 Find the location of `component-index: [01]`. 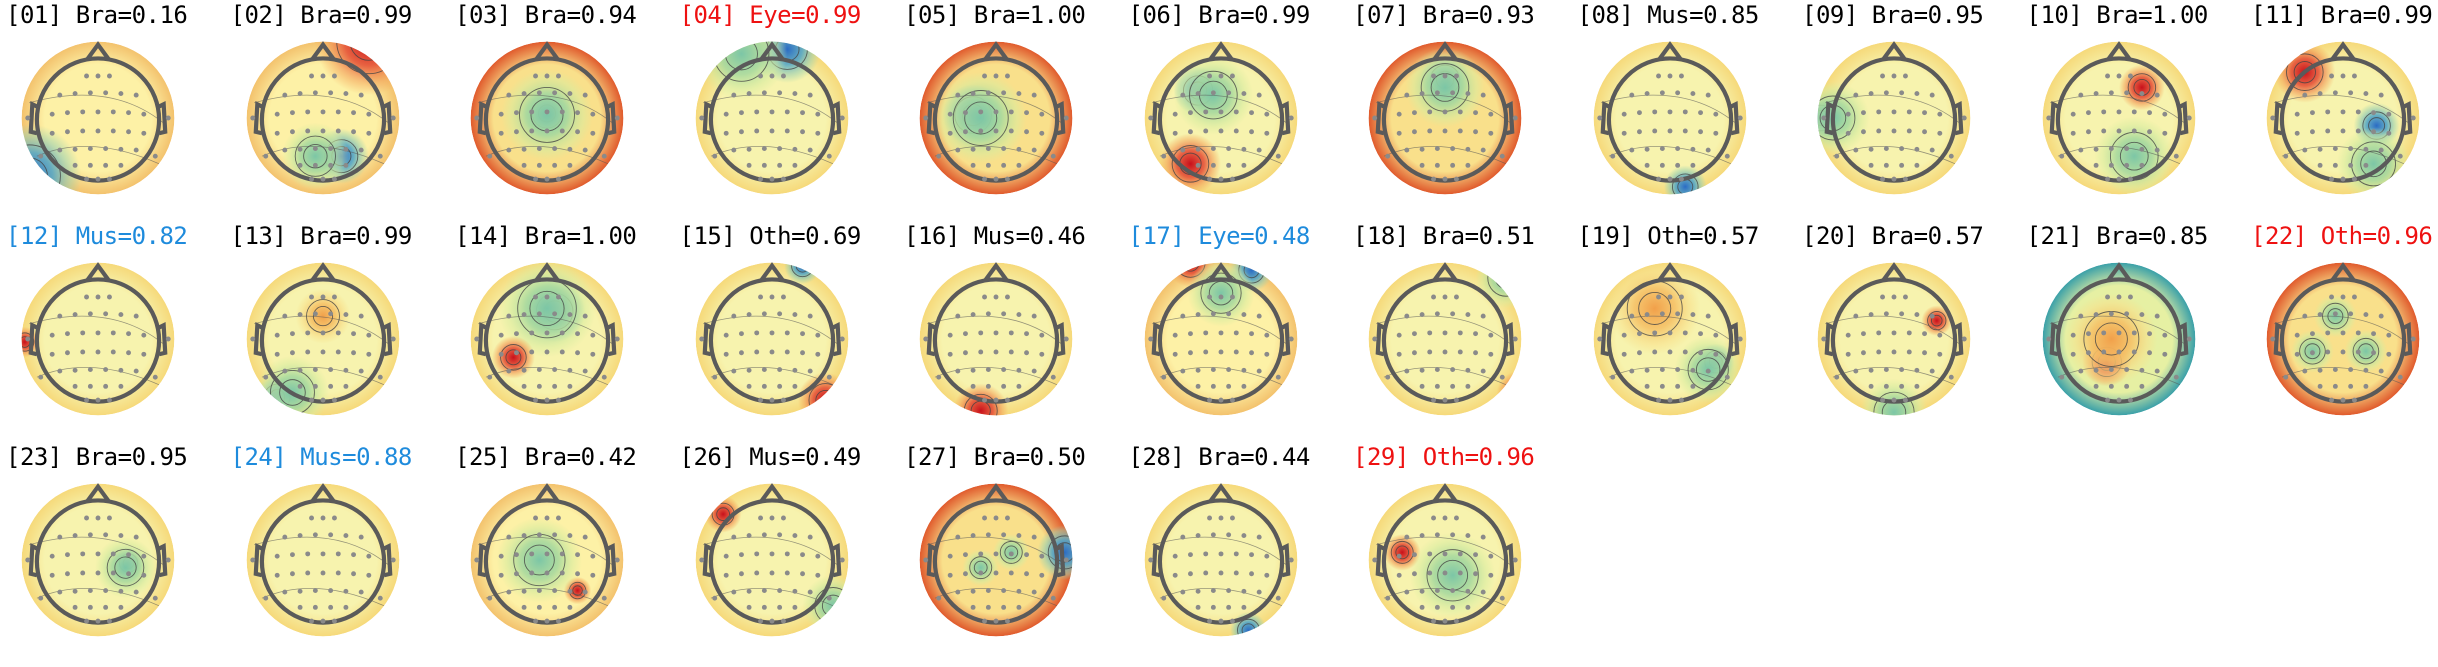

component-index: [01] is located at coordinates (34, 15).